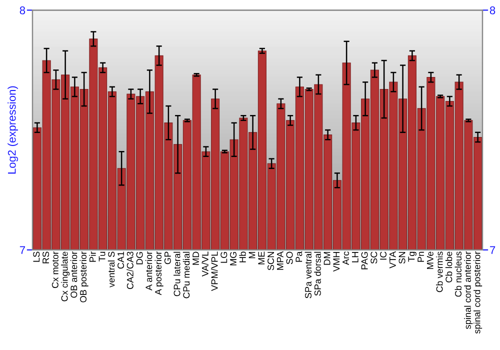  What do you see at coordinates (478, 292) in the screenshot?
I see `x-tick-label: spinal cord posterior` at bounding box center [478, 292].